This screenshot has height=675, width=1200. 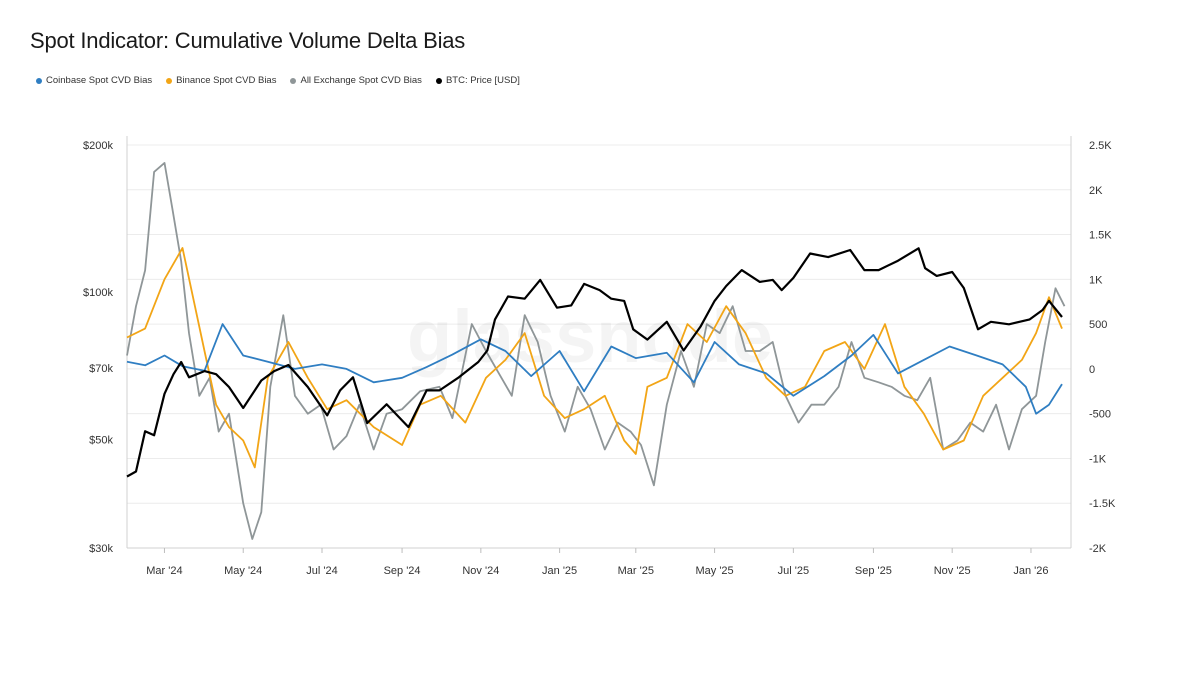 I want to click on watermark: glassnode, so click(x=590, y=336).